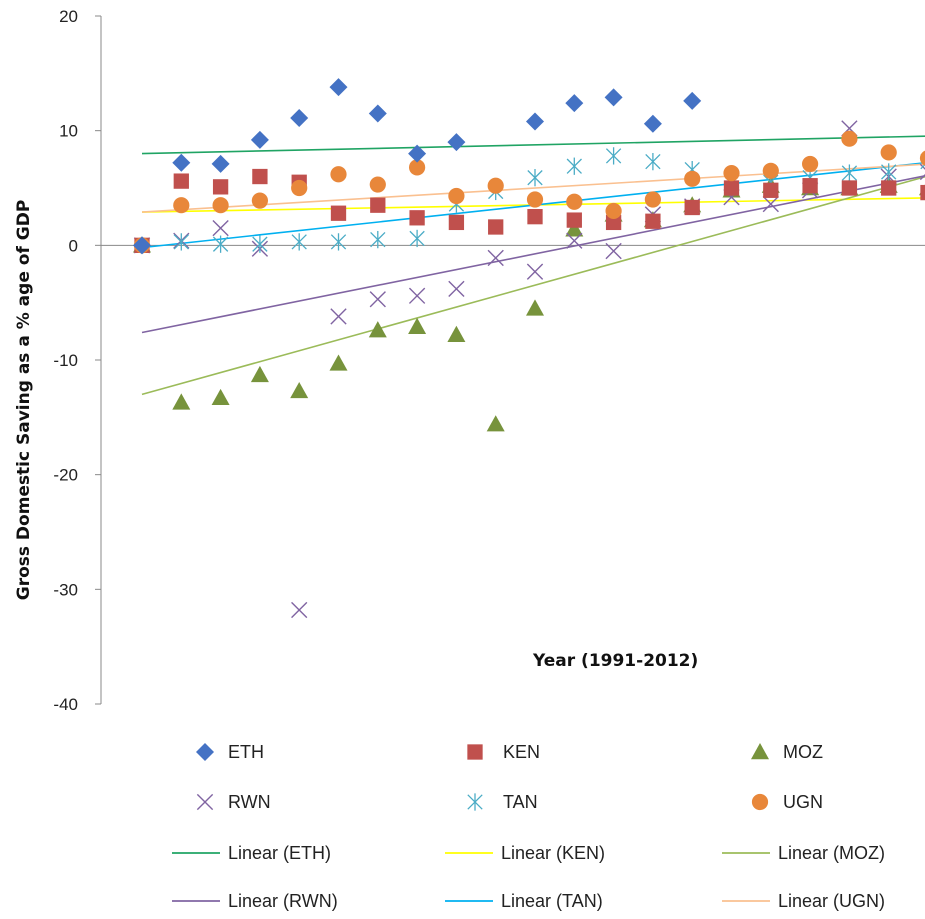  I want to click on legend-label: ETH, so click(246, 752).